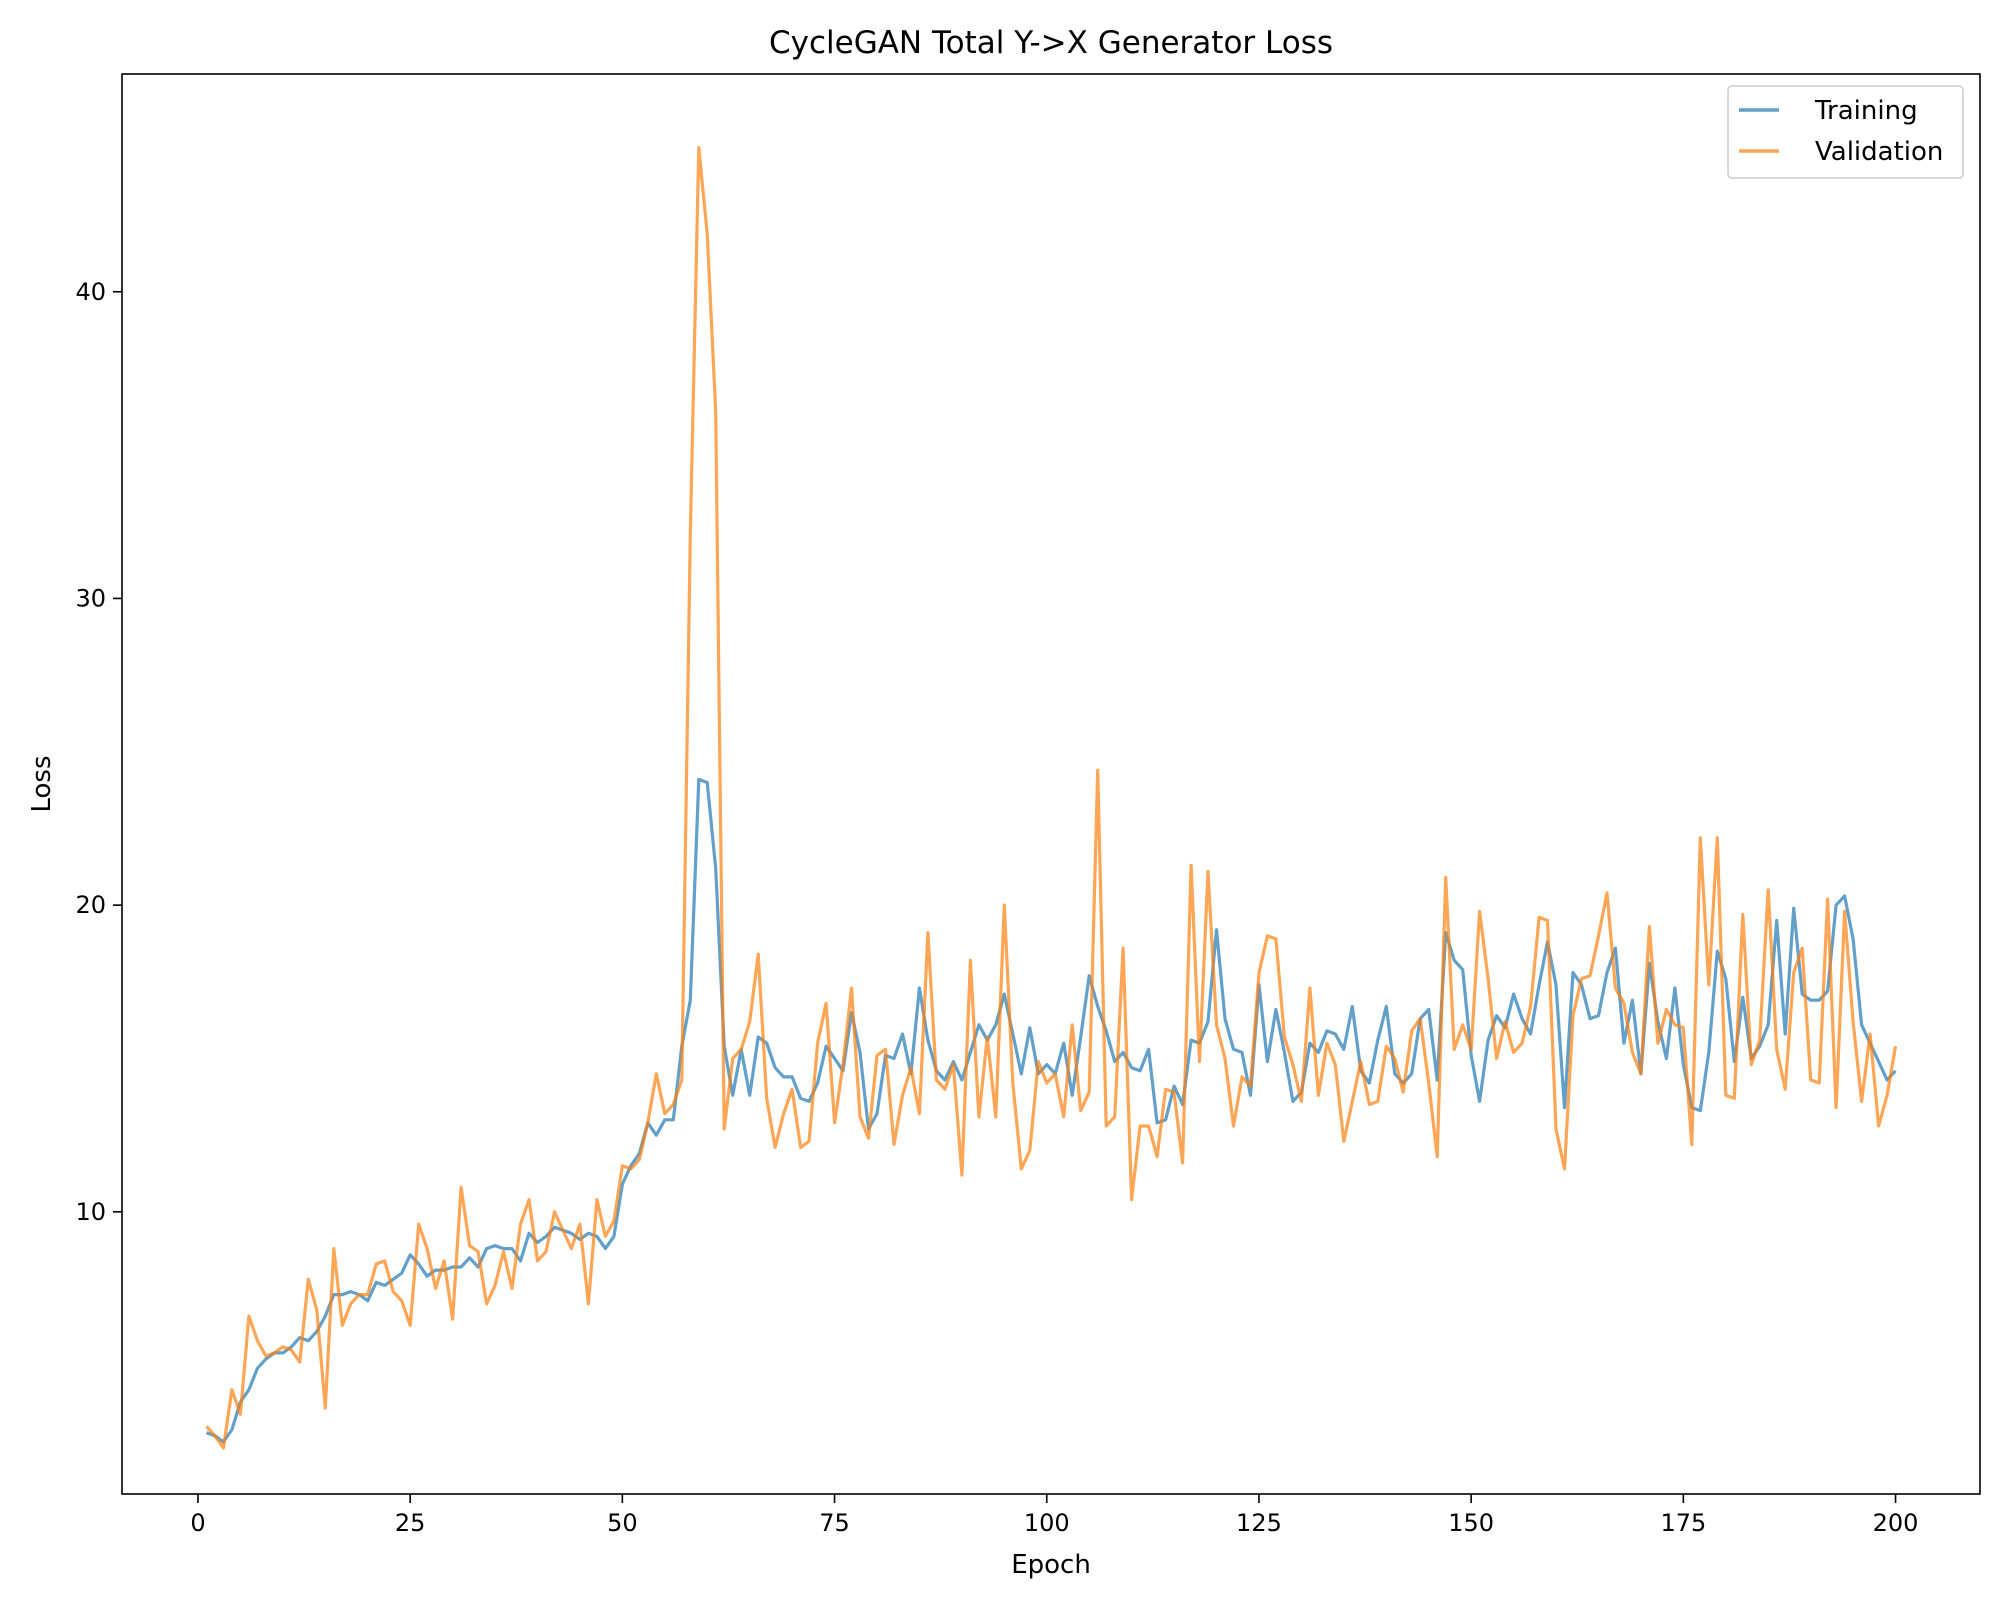 Image resolution: width=2000 pixels, height=1600 pixels. What do you see at coordinates (90, 905) in the screenshot?
I see `y-tick-label: 20` at bounding box center [90, 905].